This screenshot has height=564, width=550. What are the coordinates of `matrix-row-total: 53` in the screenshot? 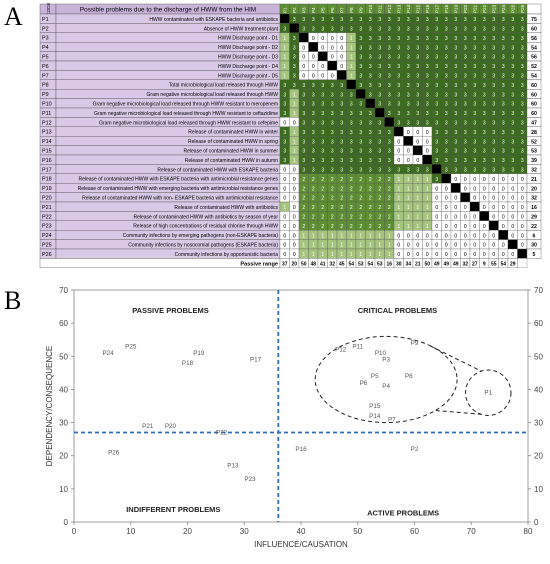 It's located at (534, 152).